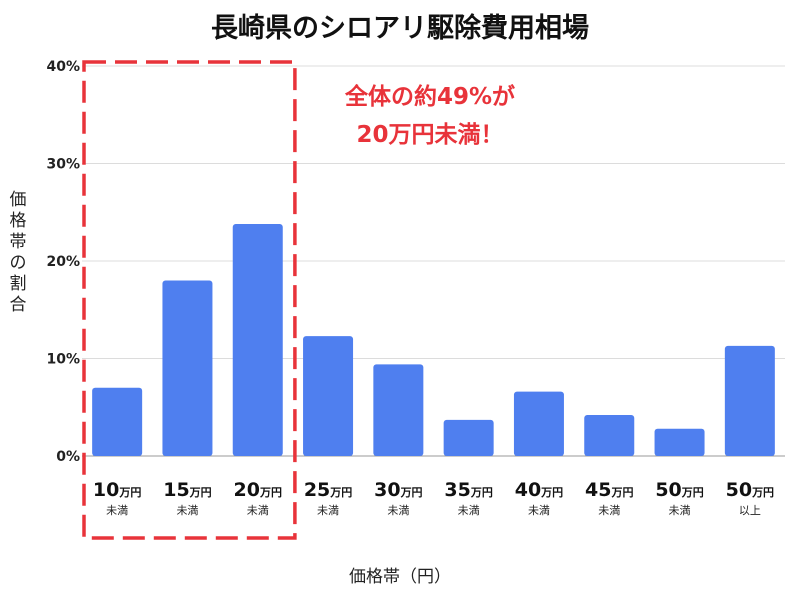 This screenshot has height=600, width=800. Describe the element at coordinates (18, 252) in the screenshot. I see `y-axis-label: 価格帯の割合` at that location.